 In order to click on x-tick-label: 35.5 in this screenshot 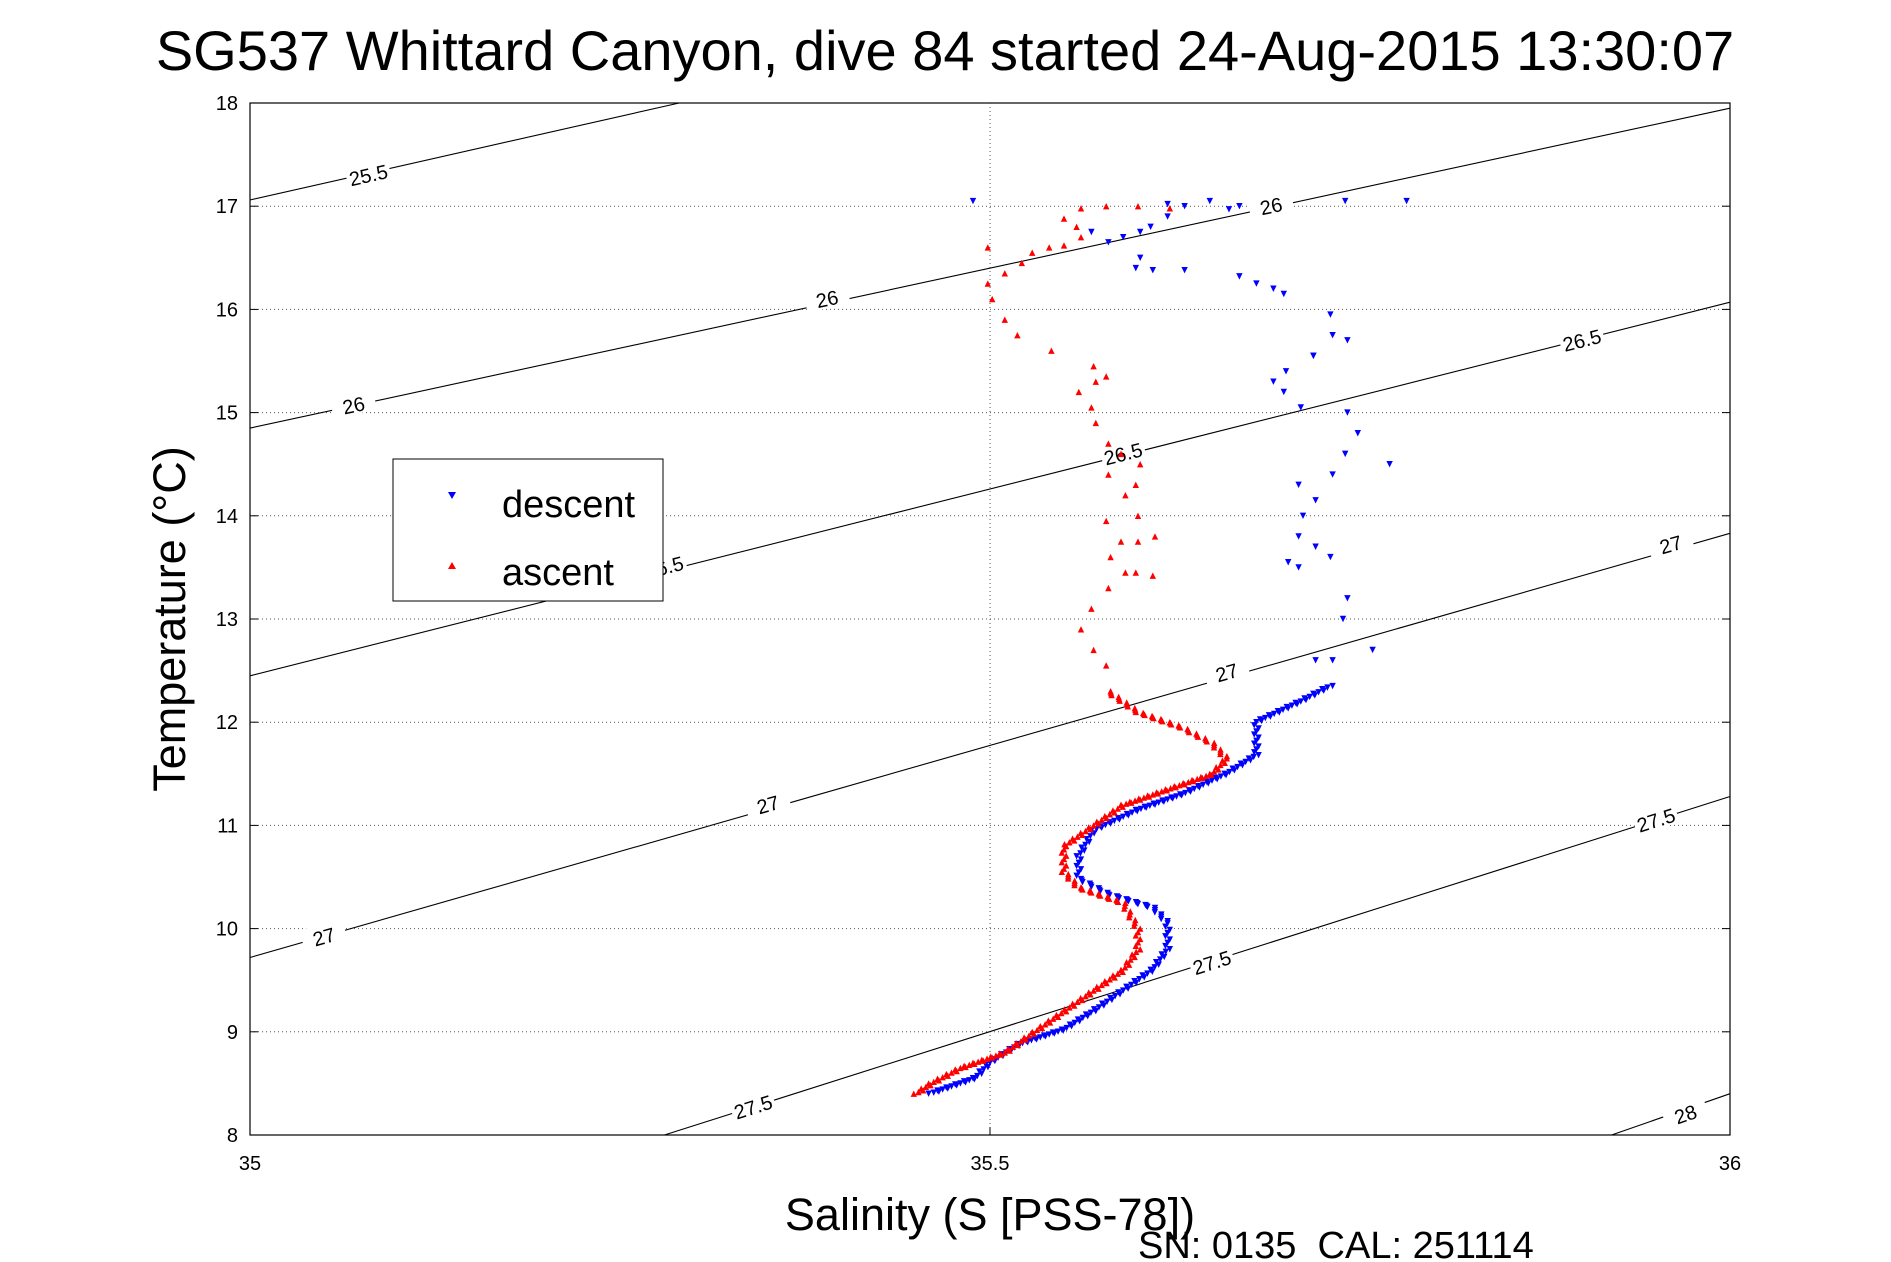, I will do `click(990, 1164)`.